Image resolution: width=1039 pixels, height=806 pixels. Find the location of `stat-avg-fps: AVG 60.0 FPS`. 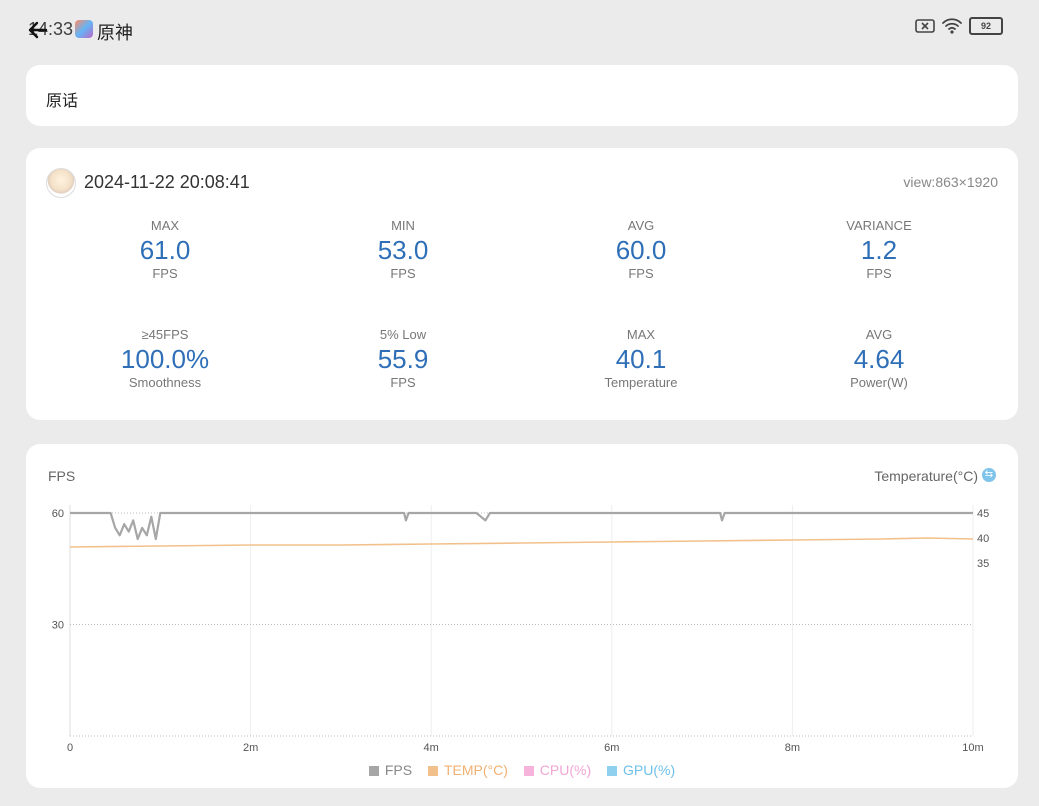

stat-avg-fps: AVG 60.0 FPS is located at coordinates (641, 250).